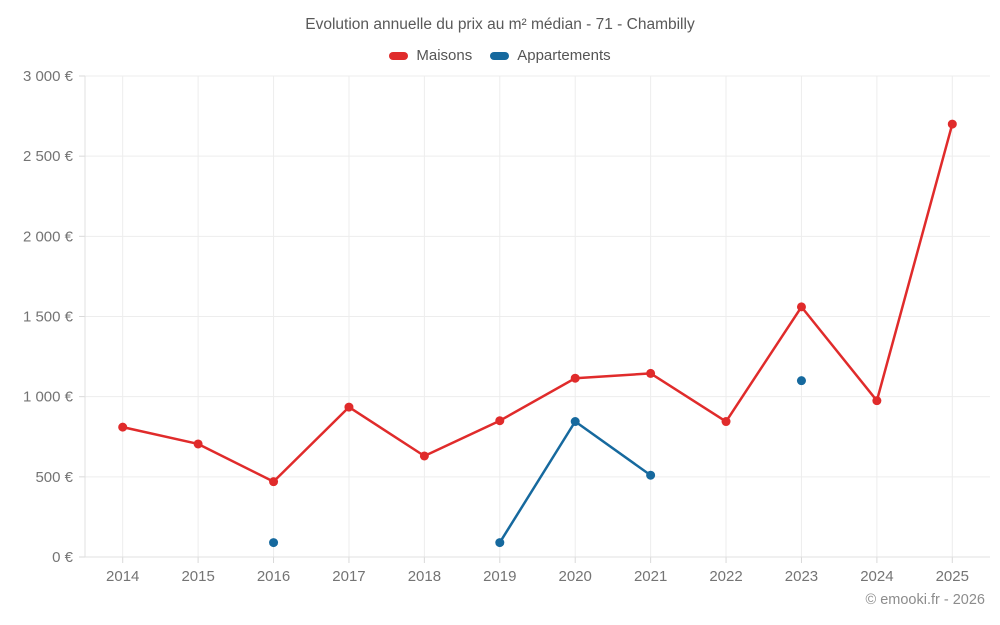 The image size is (1000, 625). I want to click on x-tick-label: 2014, so click(122, 576).